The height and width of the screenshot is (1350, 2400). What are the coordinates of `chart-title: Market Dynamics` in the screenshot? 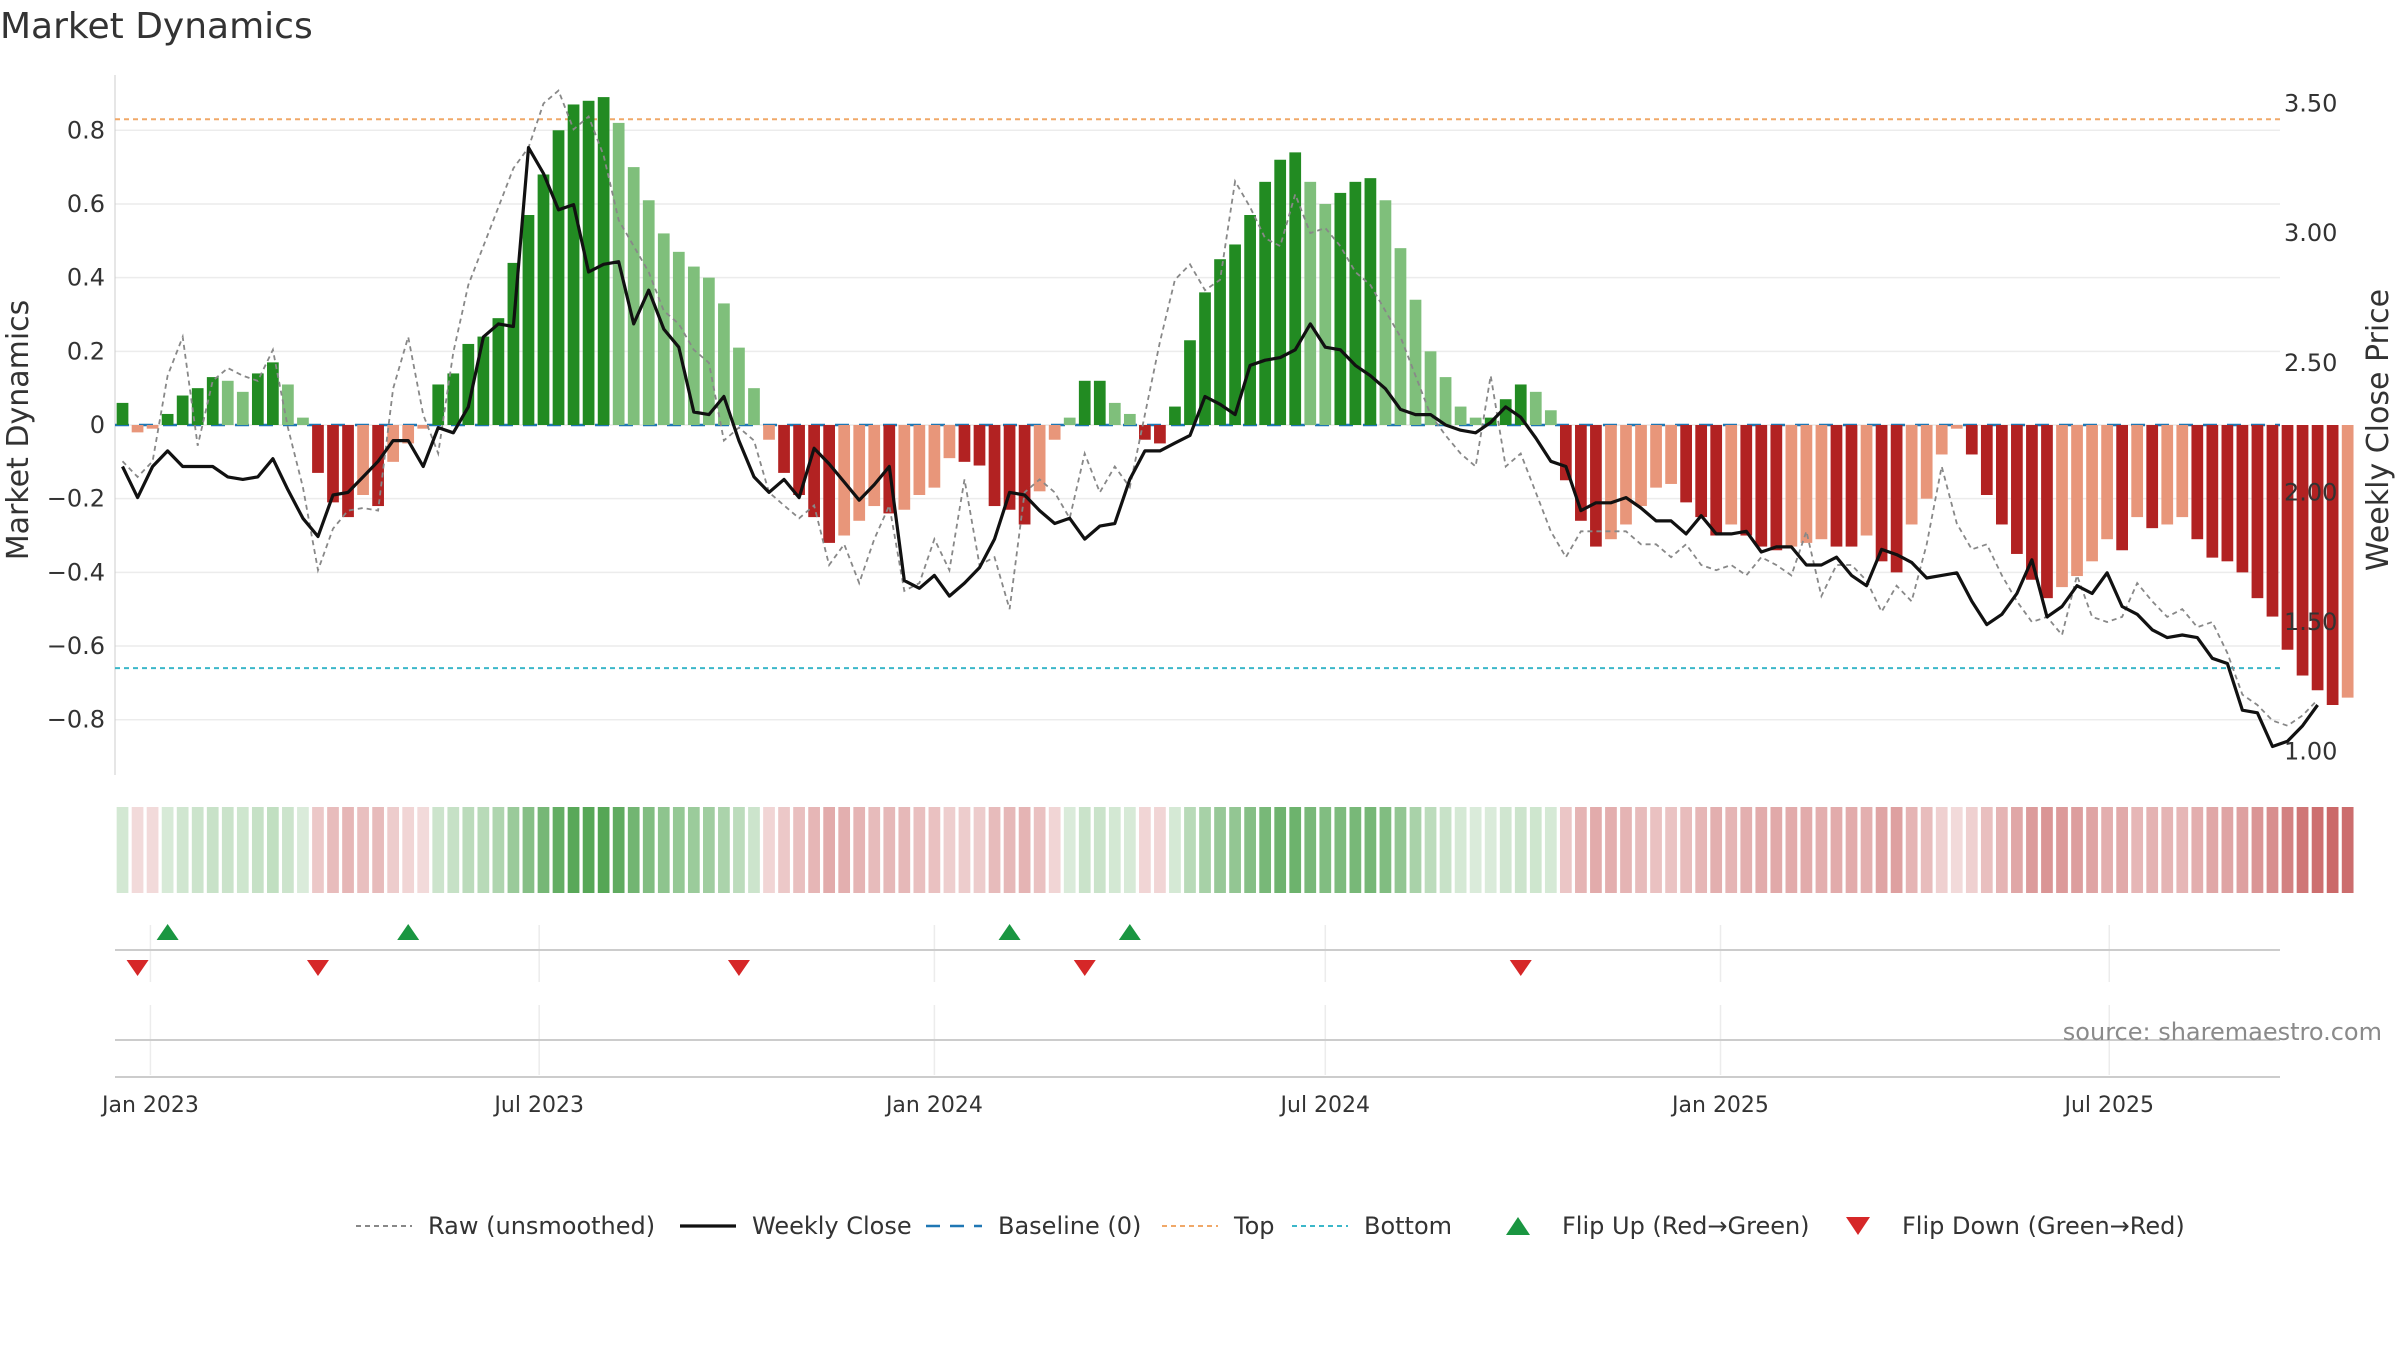 It's located at (156, 26).